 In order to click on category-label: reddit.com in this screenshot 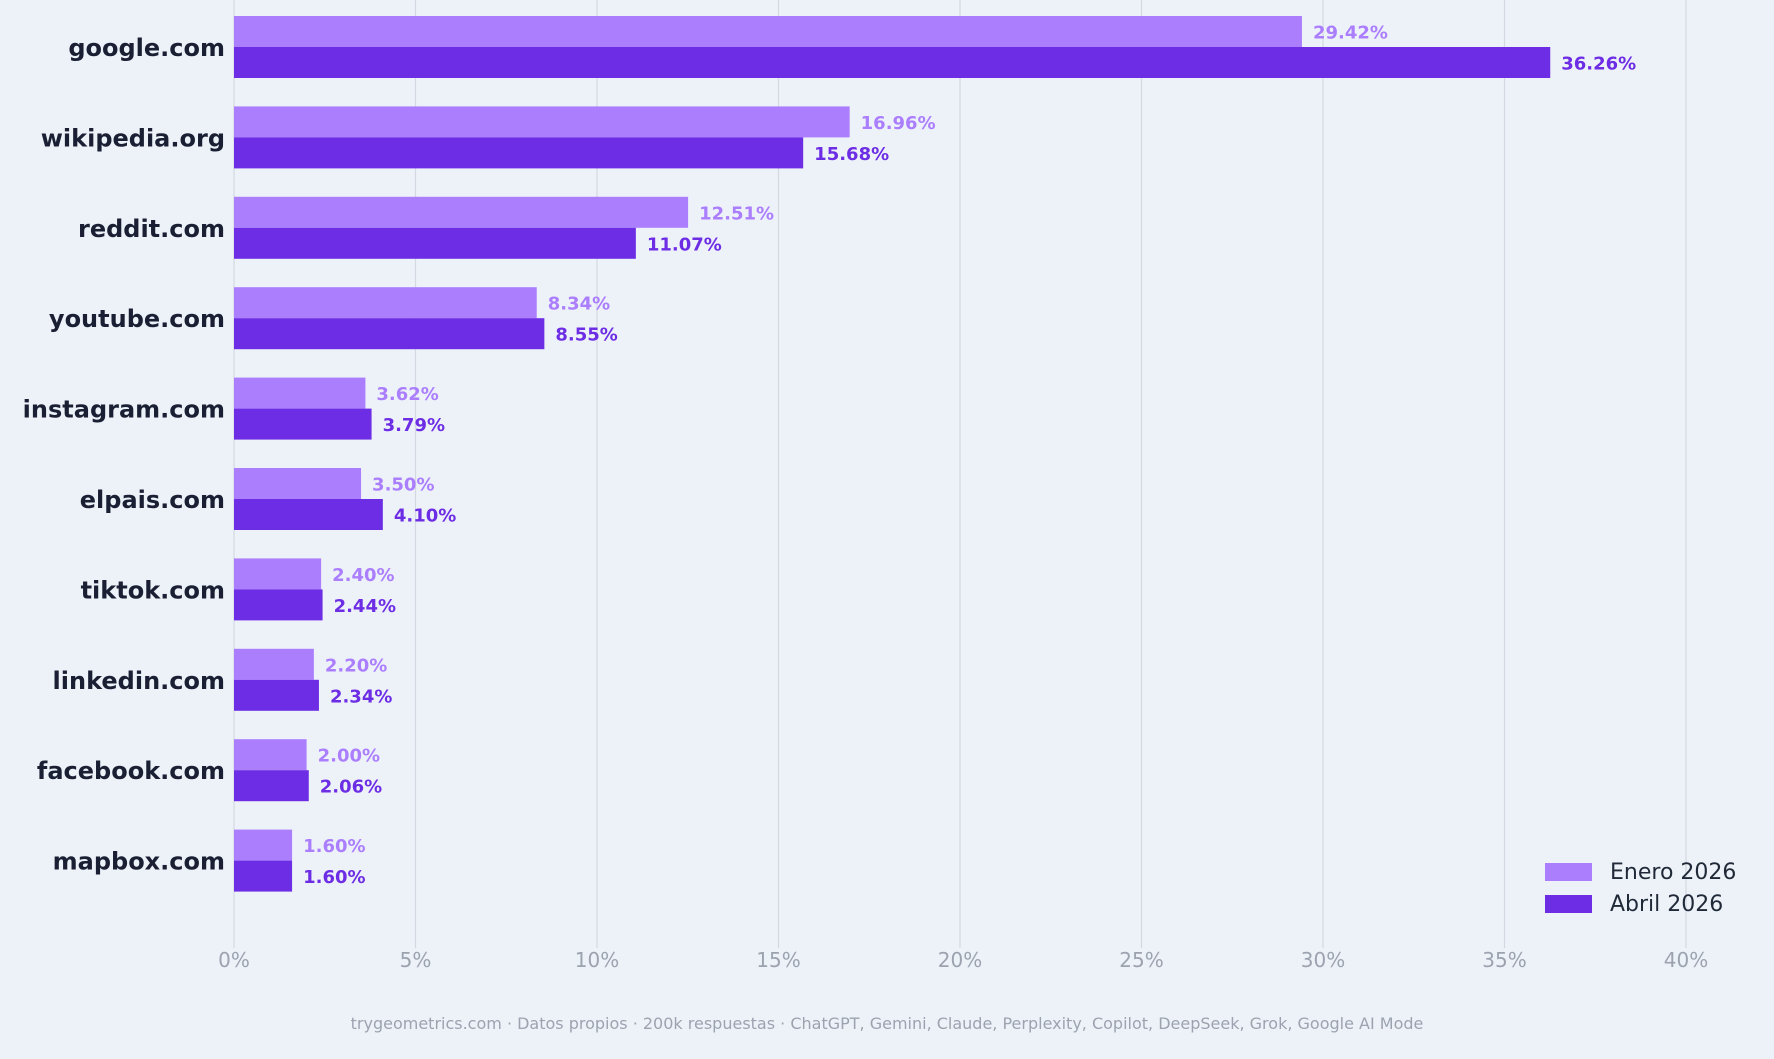, I will do `click(151, 229)`.